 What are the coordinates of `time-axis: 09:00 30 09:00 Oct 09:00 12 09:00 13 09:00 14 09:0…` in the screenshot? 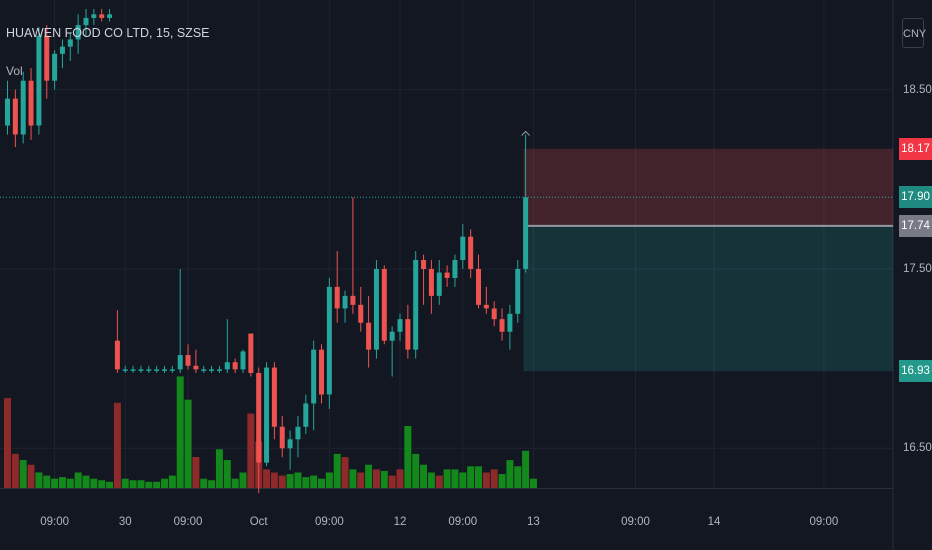 It's located at (446, 527).